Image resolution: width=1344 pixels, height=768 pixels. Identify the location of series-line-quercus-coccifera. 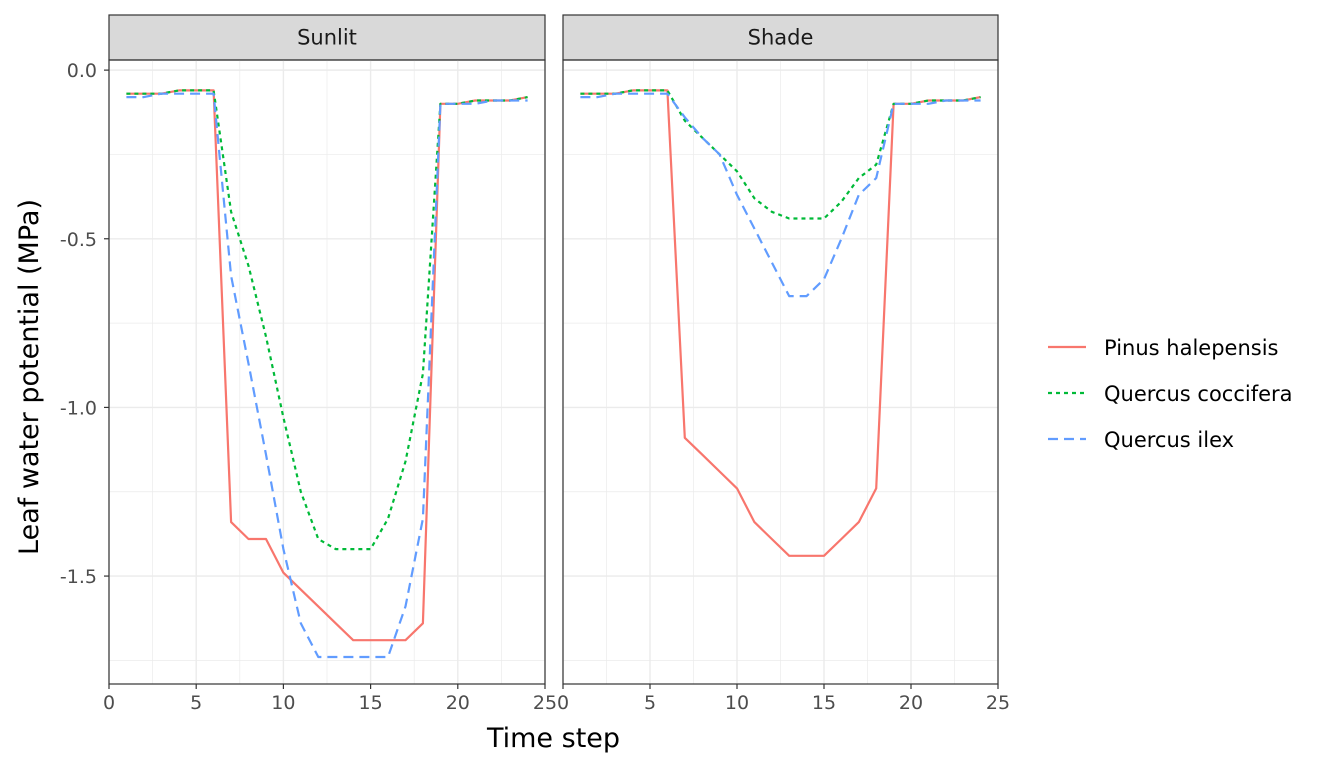
(780, 154).